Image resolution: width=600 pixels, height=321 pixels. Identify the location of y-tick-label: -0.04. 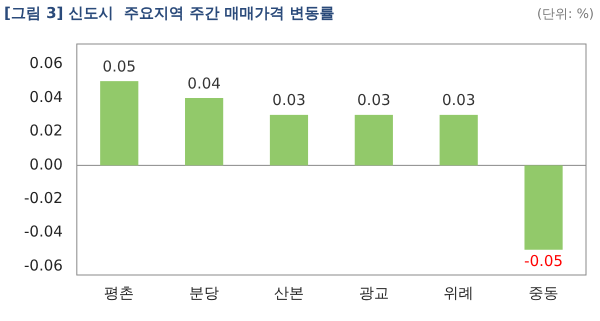
(43, 231).